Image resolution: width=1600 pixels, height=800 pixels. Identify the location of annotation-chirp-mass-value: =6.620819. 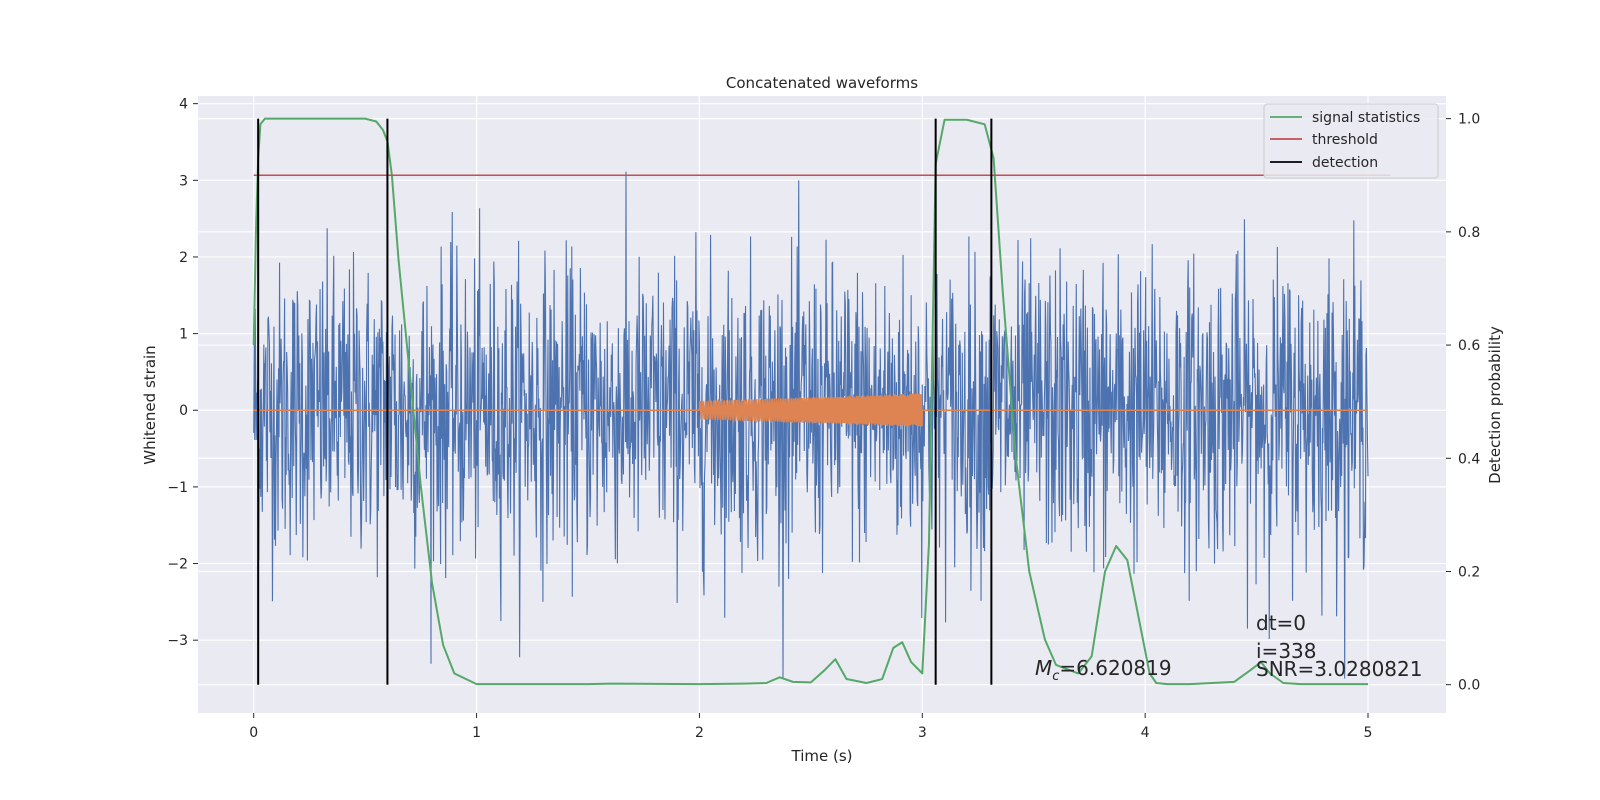
(1115, 668).